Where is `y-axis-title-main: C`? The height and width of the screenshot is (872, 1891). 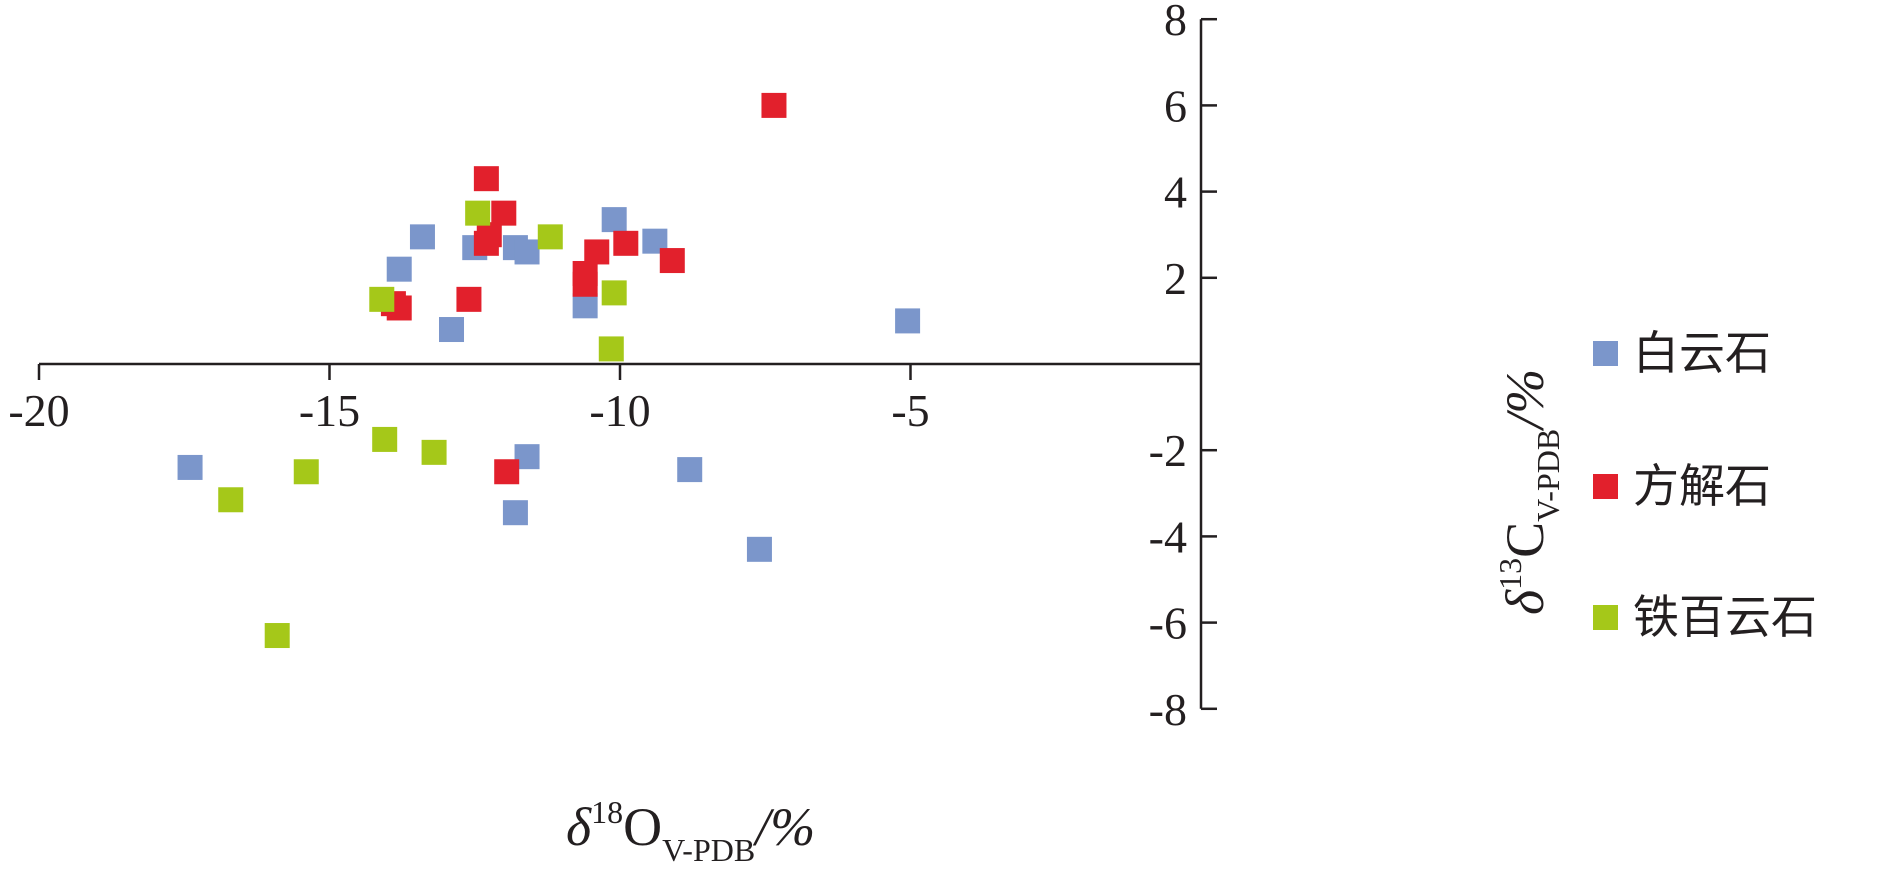
y-axis-title-main: C is located at coordinates (1525, 540).